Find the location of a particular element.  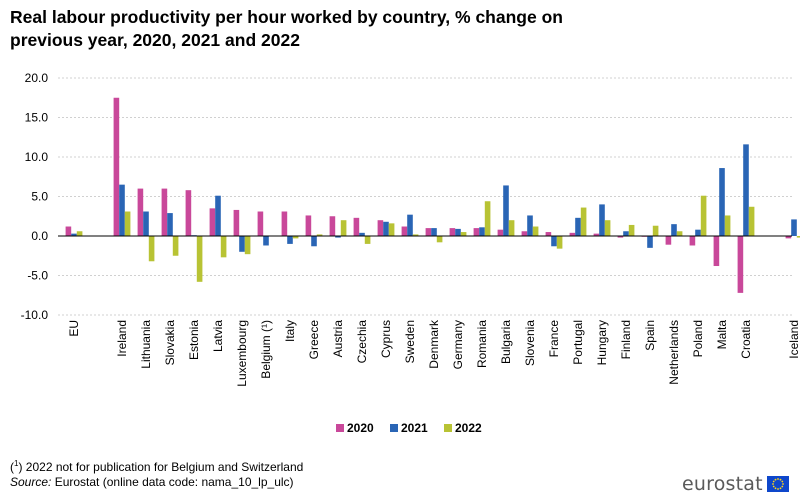

source-label: Source: is located at coordinates (31, 482).